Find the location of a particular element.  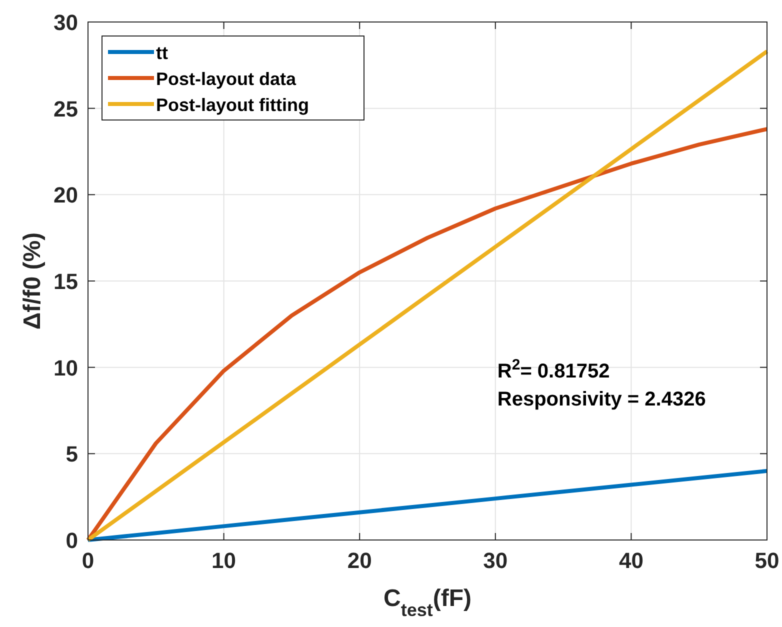

annotation: R$^{2}$= 0.81752 is located at coordinates (553, 369).